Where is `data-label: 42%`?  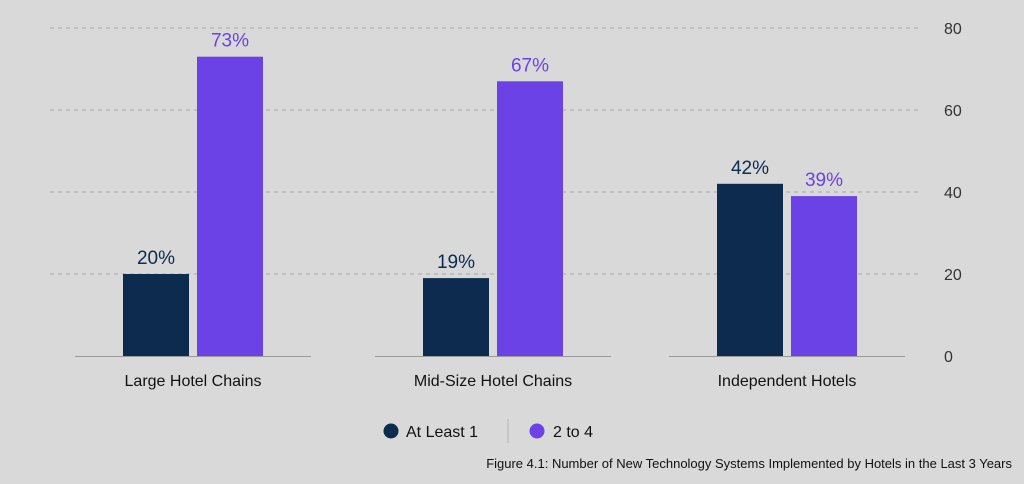 data-label: 42% is located at coordinates (750, 168).